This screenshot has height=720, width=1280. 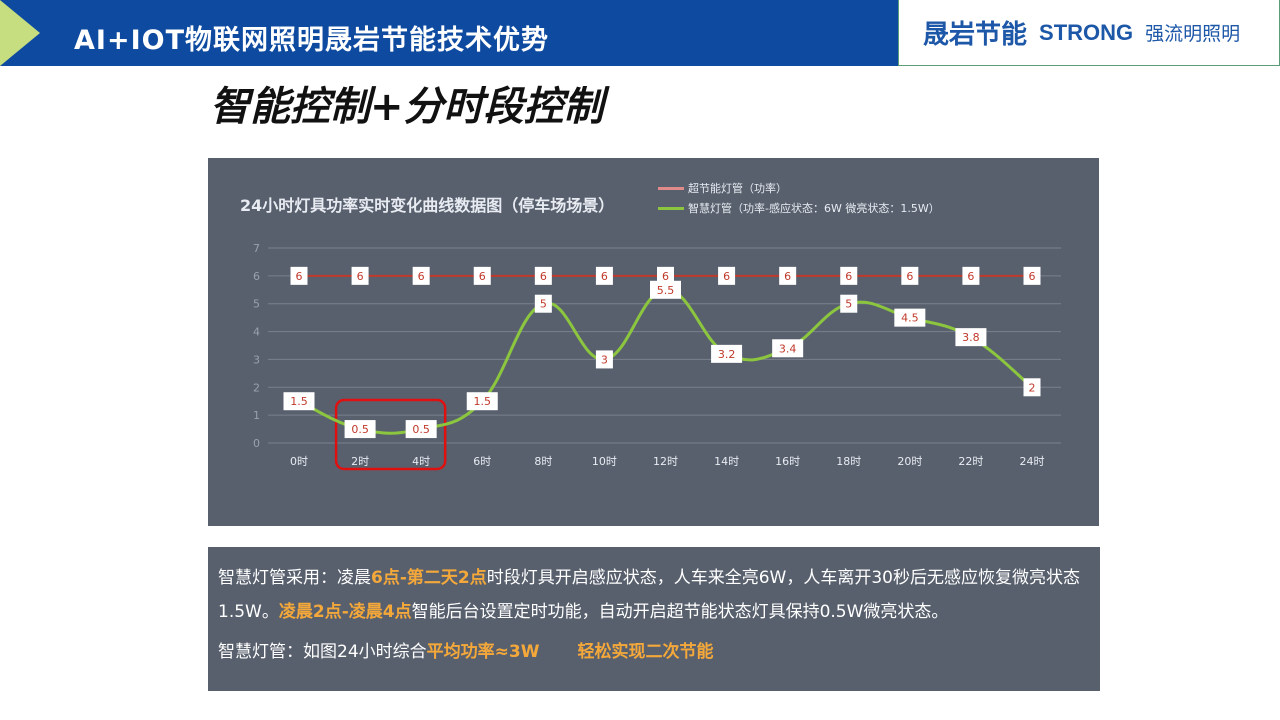 I want to click on legend-label: 超节能灯管（功率）, so click(x=737, y=188).